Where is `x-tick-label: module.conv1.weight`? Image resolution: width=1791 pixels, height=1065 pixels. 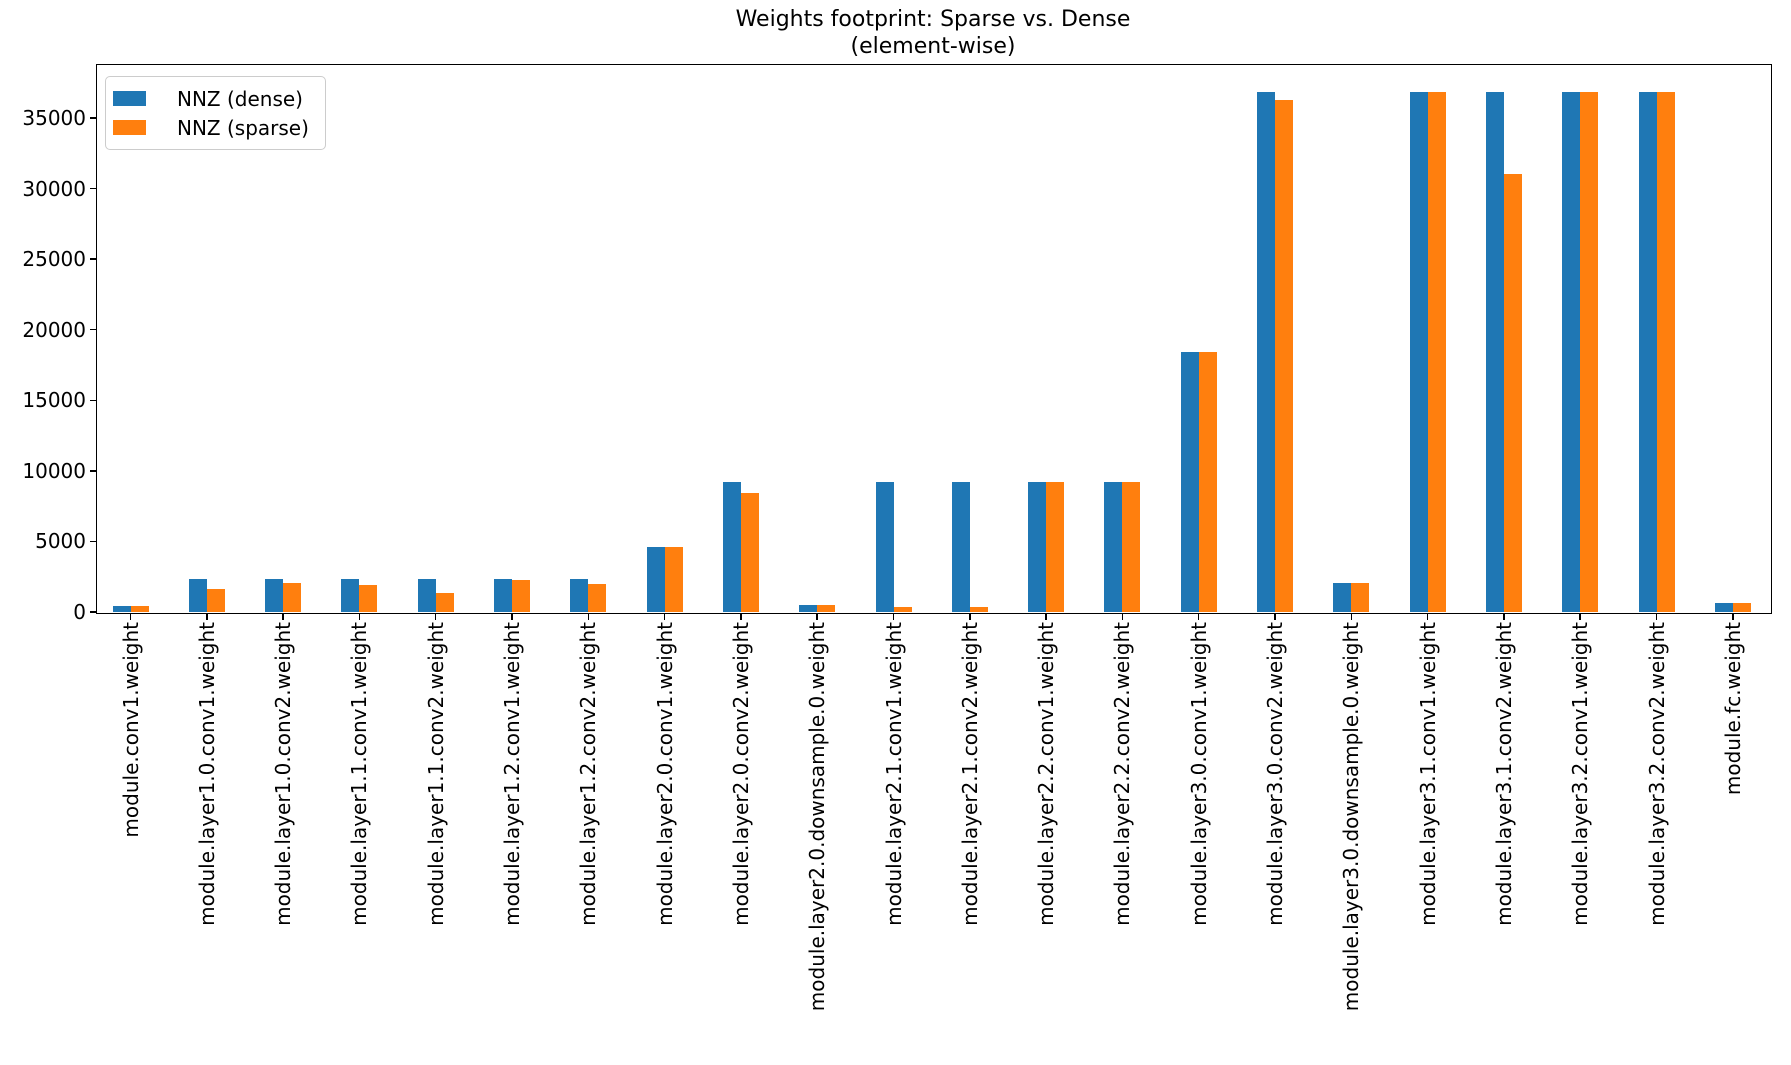 x-tick-label: module.conv1.weight is located at coordinates (130, 730).